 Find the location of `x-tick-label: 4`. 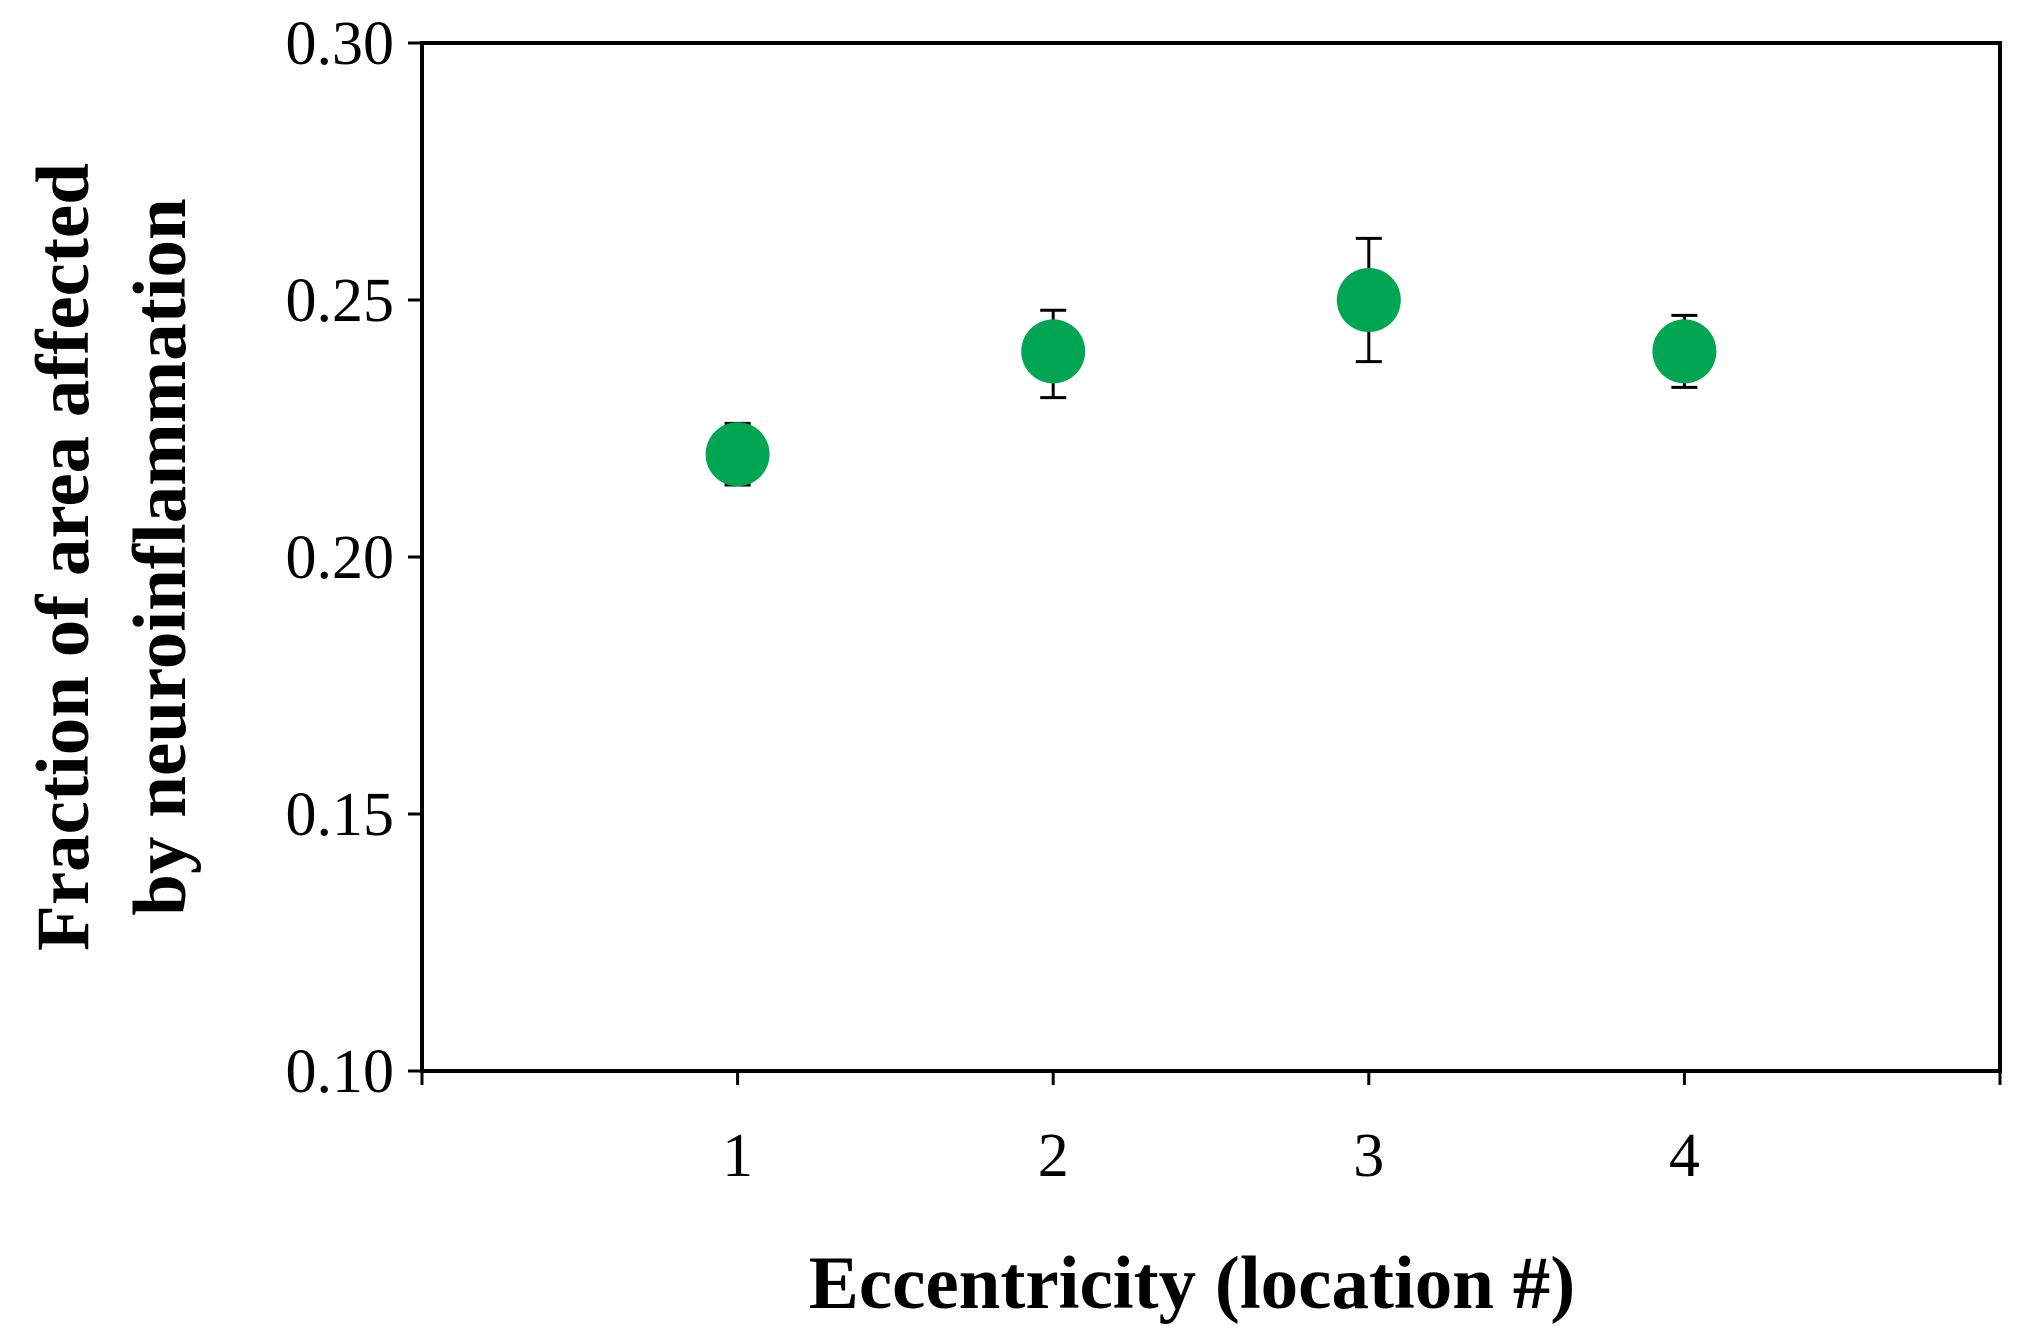

x-tick-label: 4 is located at coordinates (1684, 1156).